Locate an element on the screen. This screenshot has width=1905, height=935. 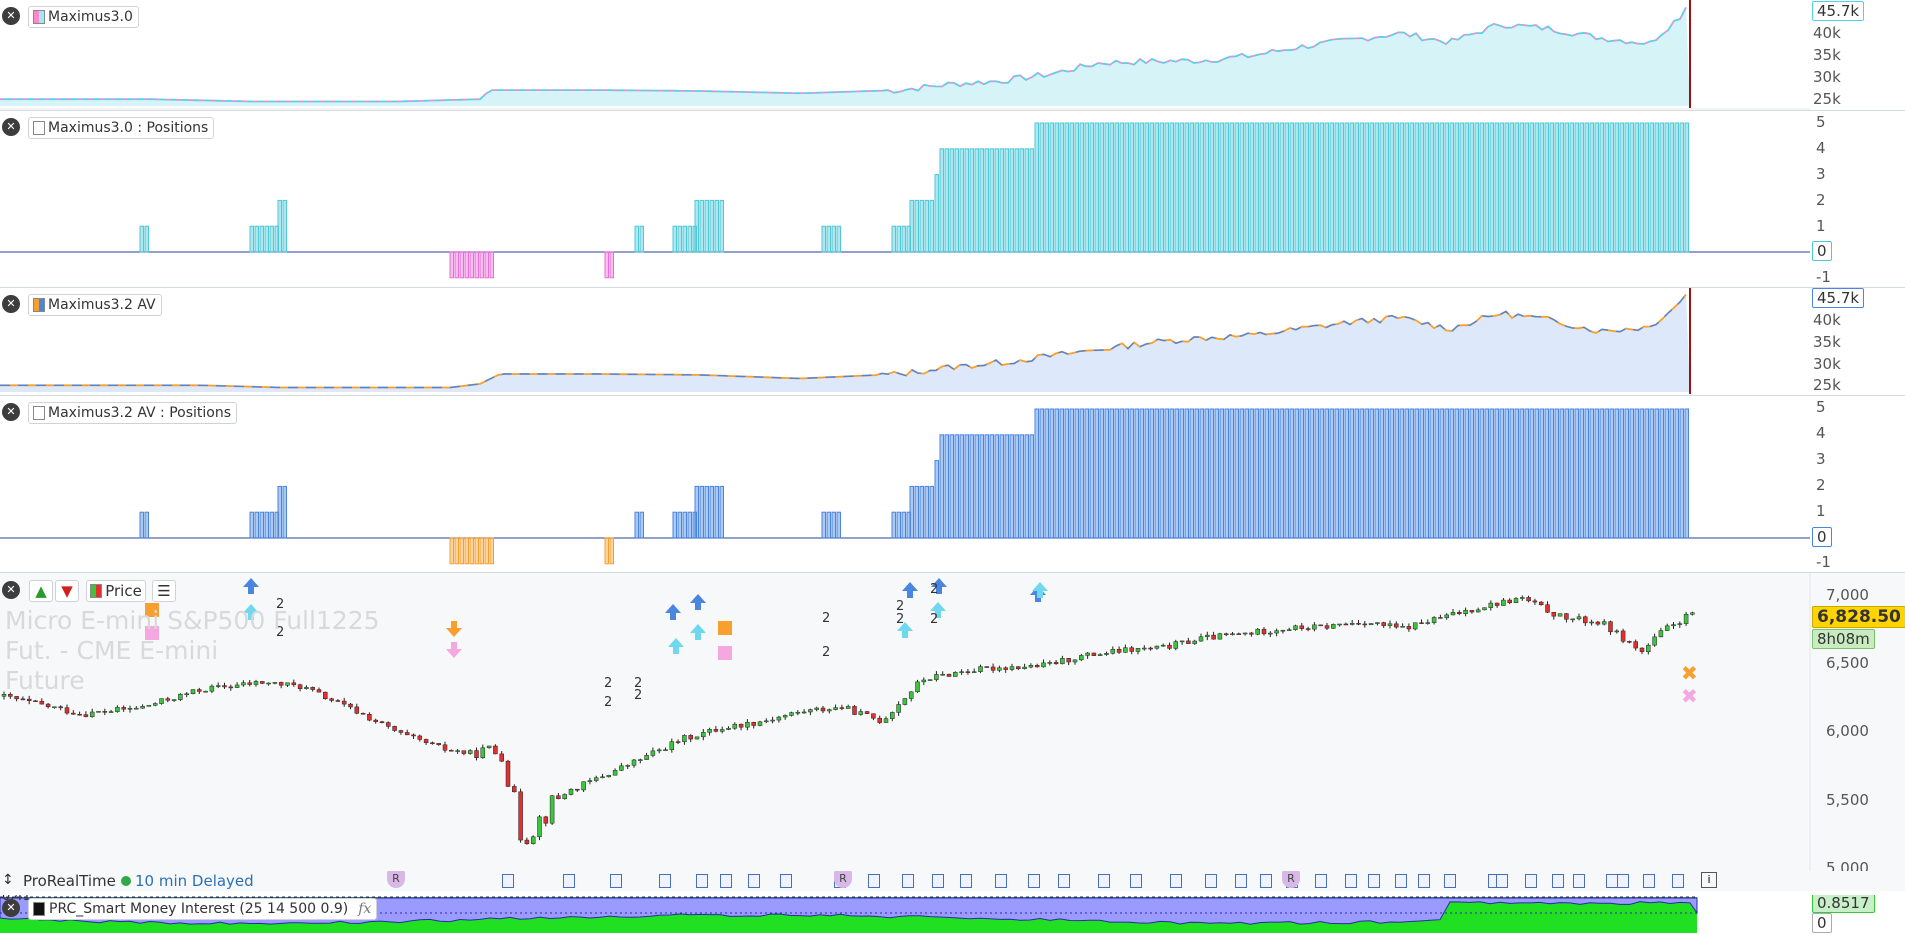
equity-area-maximus30 is located at coordinates (845, 56).